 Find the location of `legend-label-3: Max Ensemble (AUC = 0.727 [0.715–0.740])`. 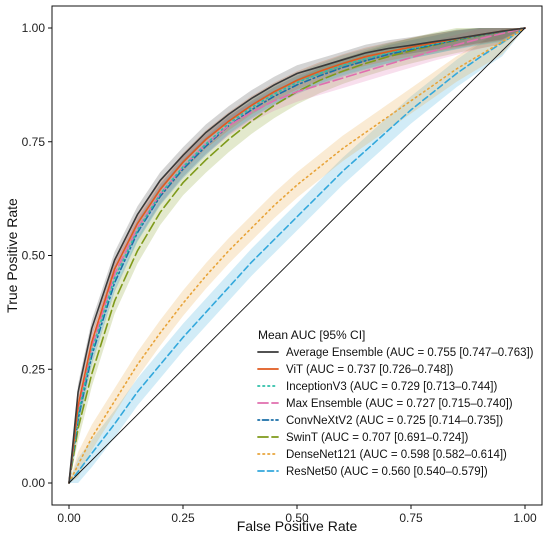

legend-label-3: Max Ensemble (AUC = 0.727 [0.715–0.740]) is located at coordinates (399, 404).